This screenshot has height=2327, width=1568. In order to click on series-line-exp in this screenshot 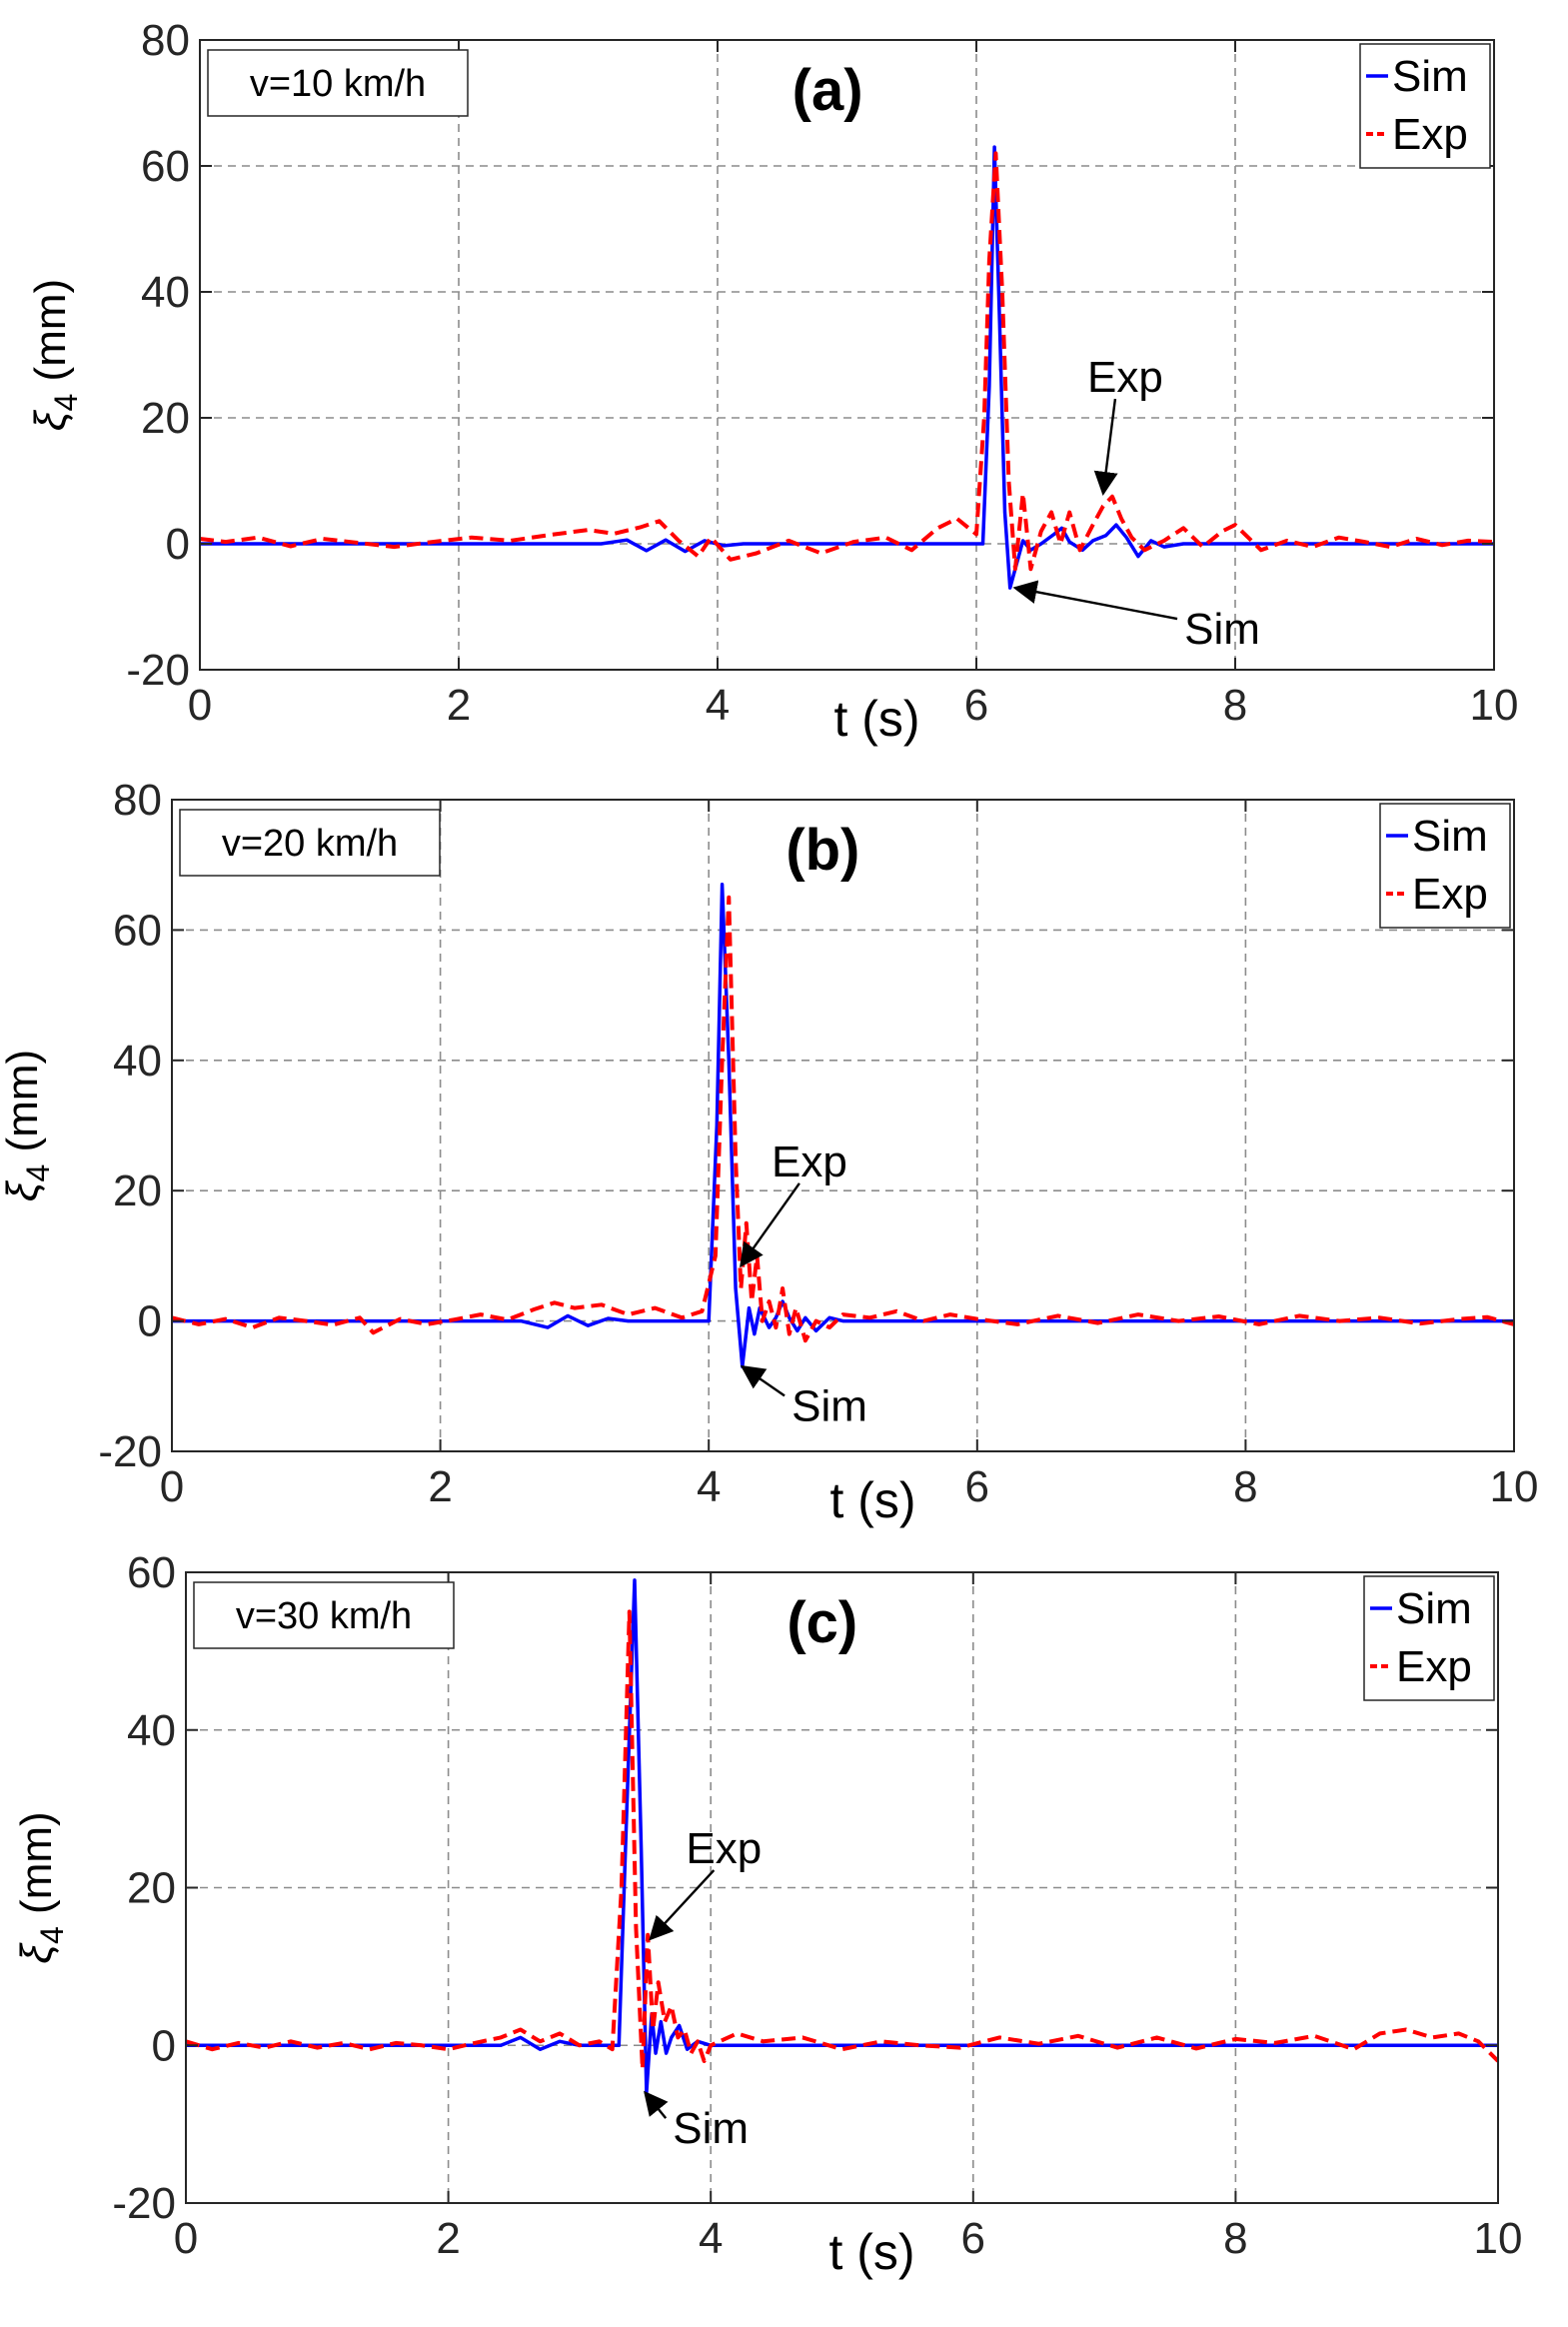, I will do `click(847, 361)`.